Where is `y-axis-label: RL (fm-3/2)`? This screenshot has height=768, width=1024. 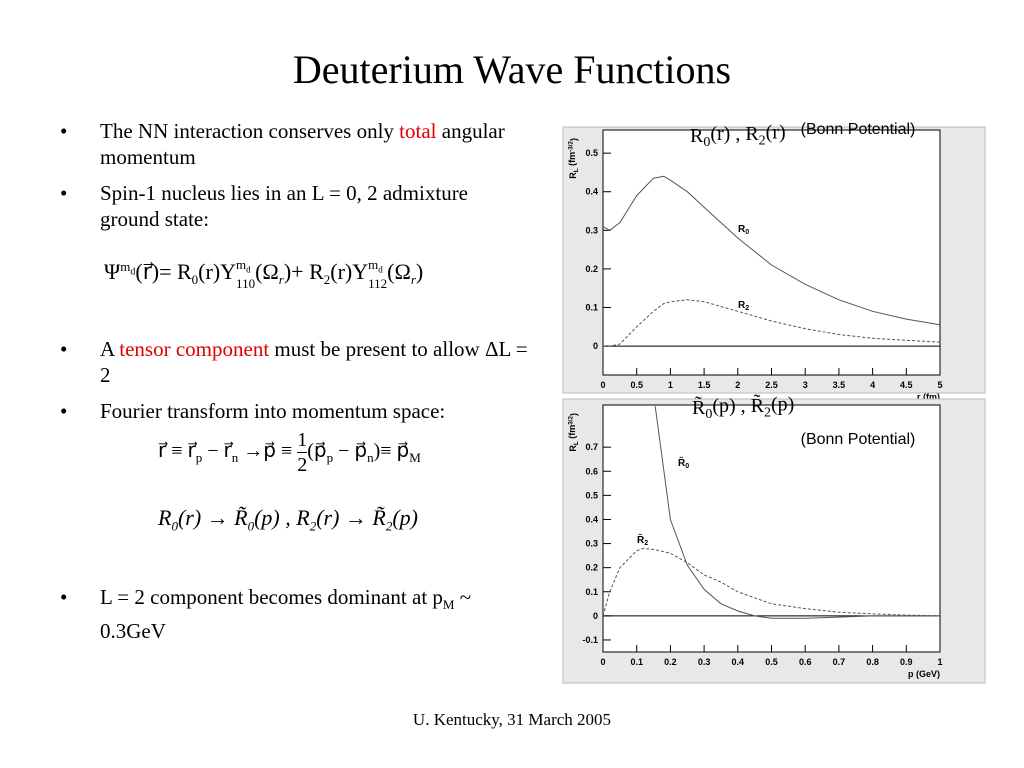 y-axis-label: RL (fm-3/2) is located at coordinates (573, 158).